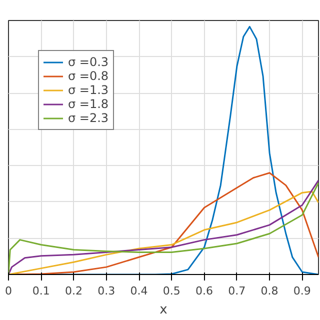 The height and width of the screenshot is (320, 320). I want to click on x-tick-label: 0.9, so click(302, 291).